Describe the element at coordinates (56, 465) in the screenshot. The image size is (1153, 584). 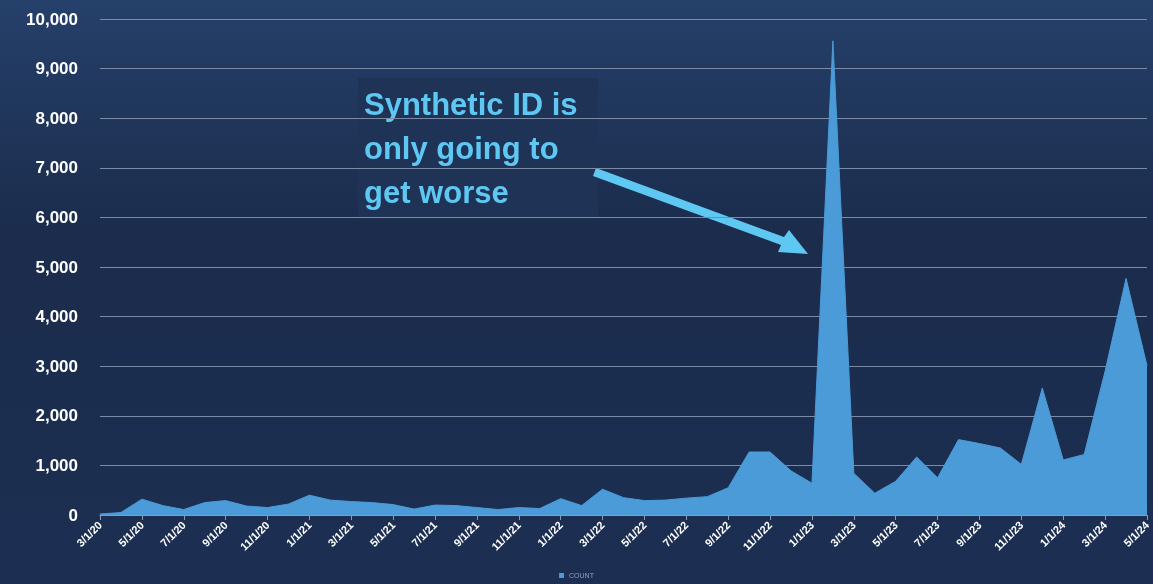
I see `y-tick-label: 1,000` at that location.